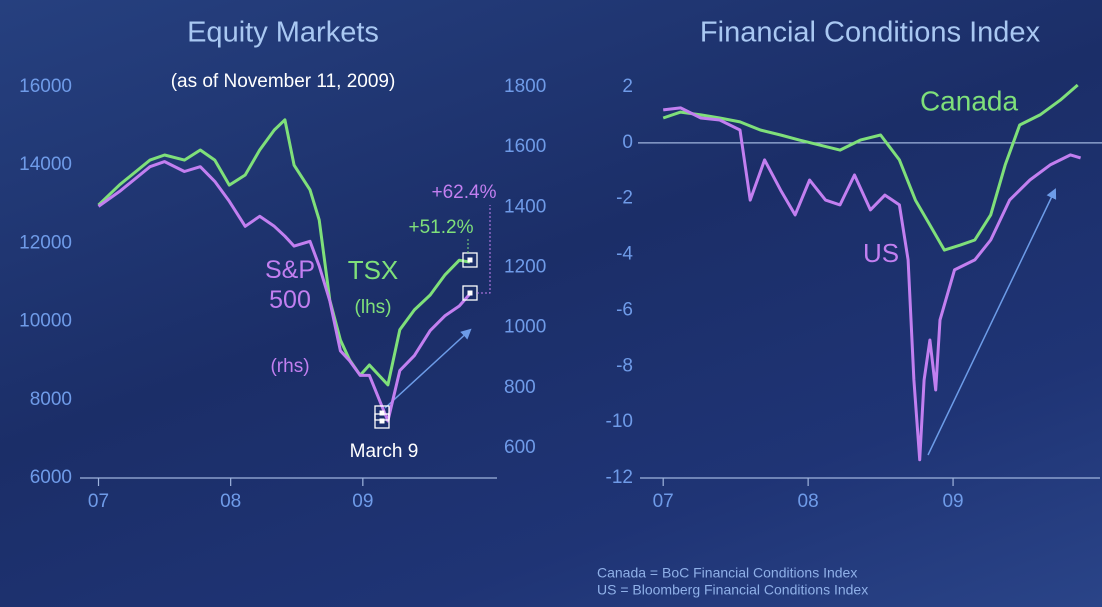 This screenshot has height=607, width=1102. Describe the element at coordinates (525, 206) in the screenshot. I see `y2-tick-label: 1400` at that location.